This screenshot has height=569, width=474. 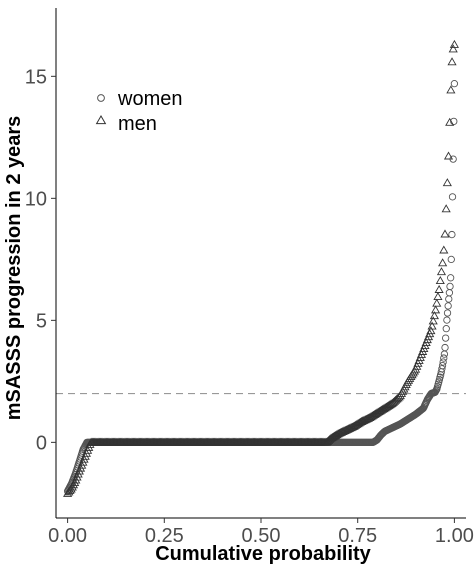 What do you see at coordinates (40, 260) in the screenshot?
I see `y-ticks: 0 5 10 15` at bounding box center [40, 260].